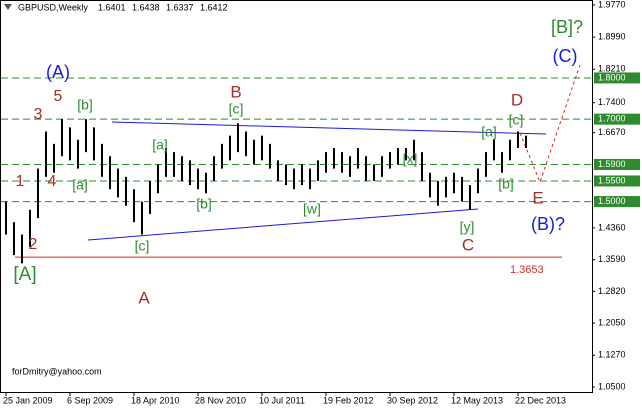 Image resolution: width=642 pixels, height=409 pixels. Describe the element at coordinates (20, 181) in the screenshot. I see `wave-label: 1` at that location.